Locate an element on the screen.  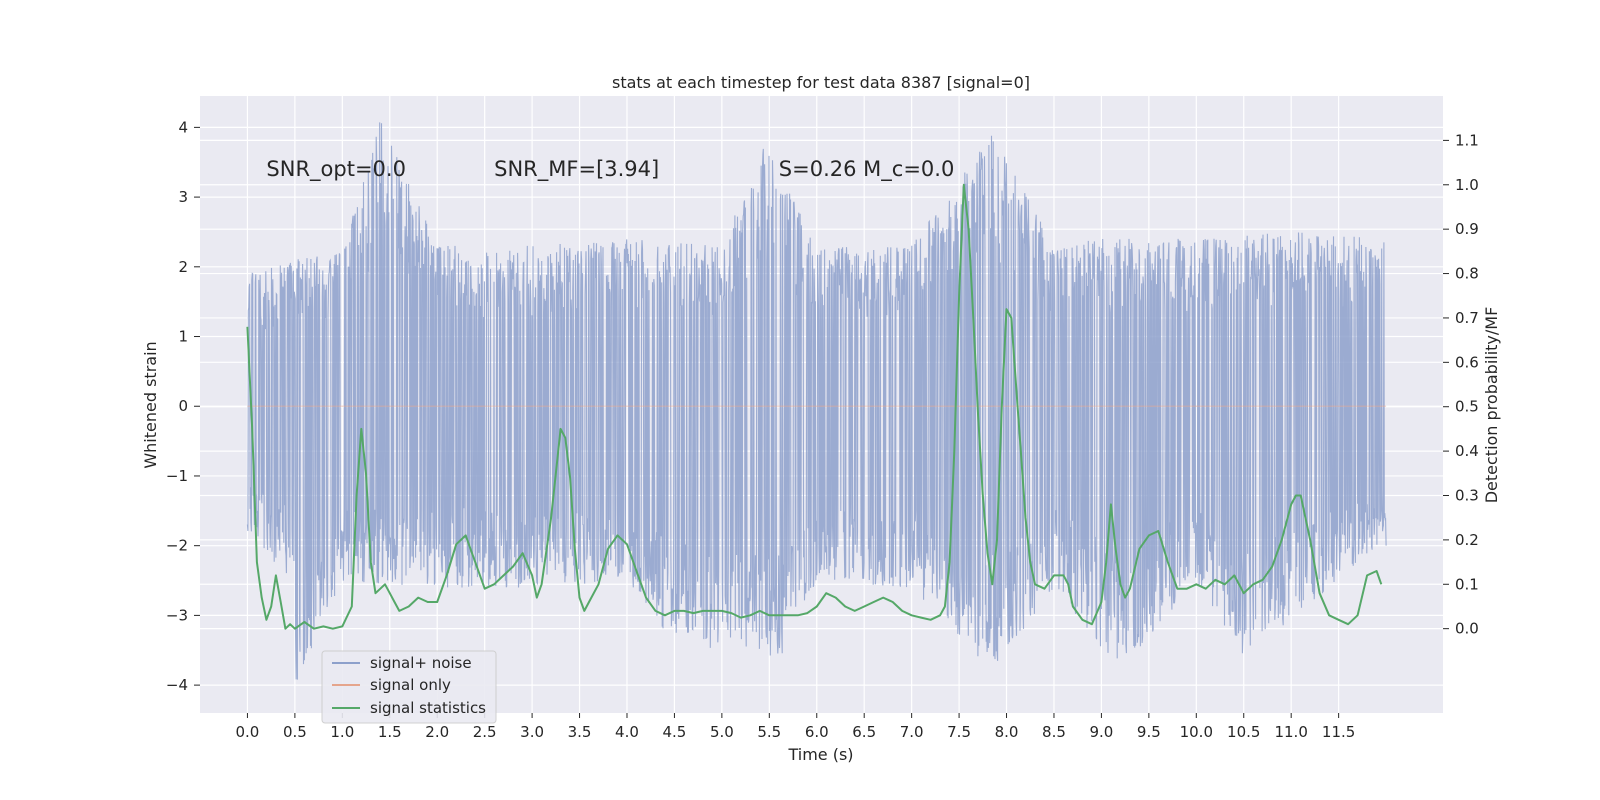
y2-tick-label-10: 1.0 is located at coordinates (1467, 185).